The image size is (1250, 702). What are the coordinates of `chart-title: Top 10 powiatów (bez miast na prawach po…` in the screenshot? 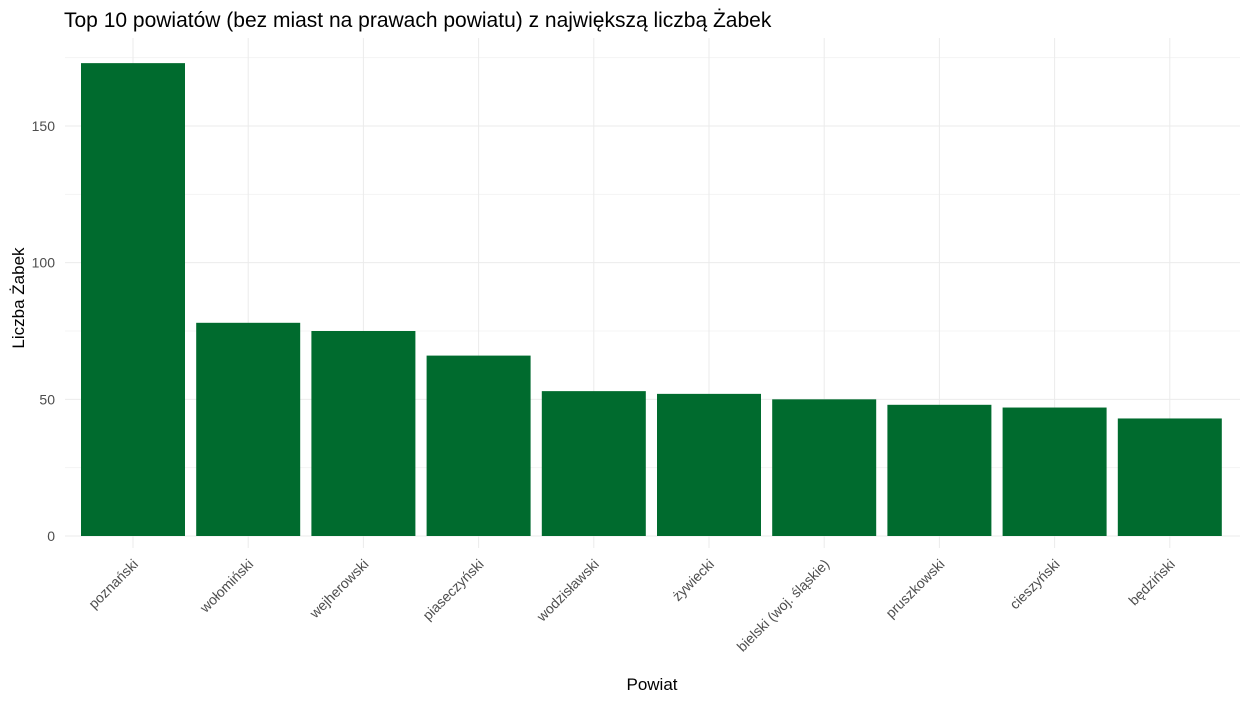 It's located at (418, 20).